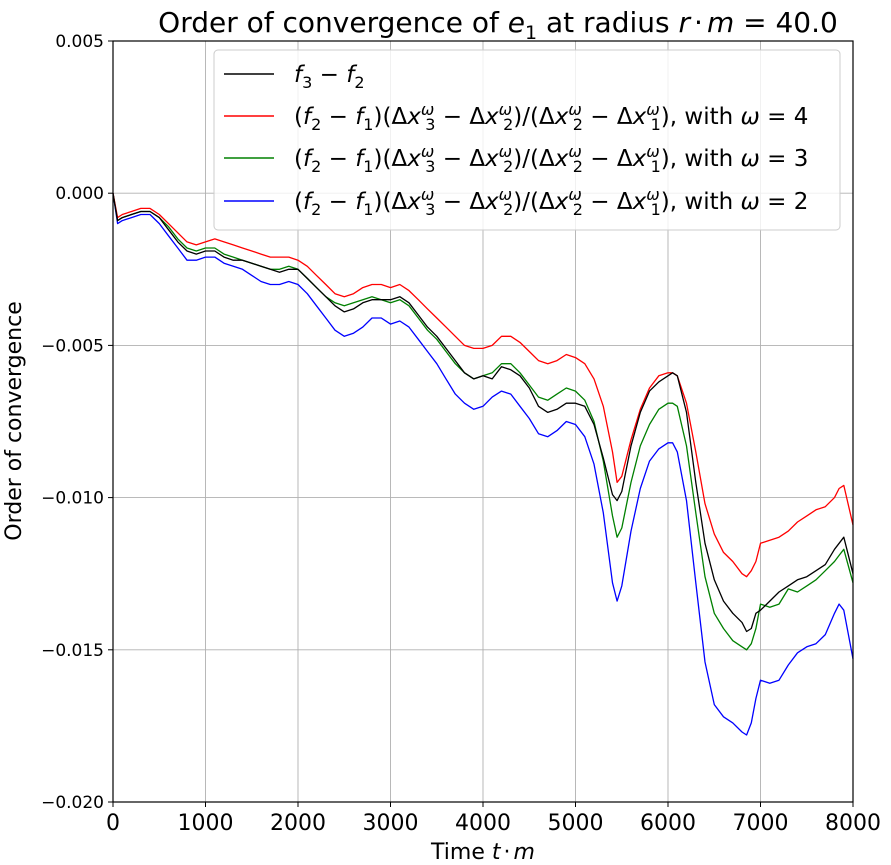 The height and width of the screenshot is (865, 891). What do you see at coordinates (298, 823) in the screenshot?
I see `x-tick-label: 2000` at bounding box center [298, 823].